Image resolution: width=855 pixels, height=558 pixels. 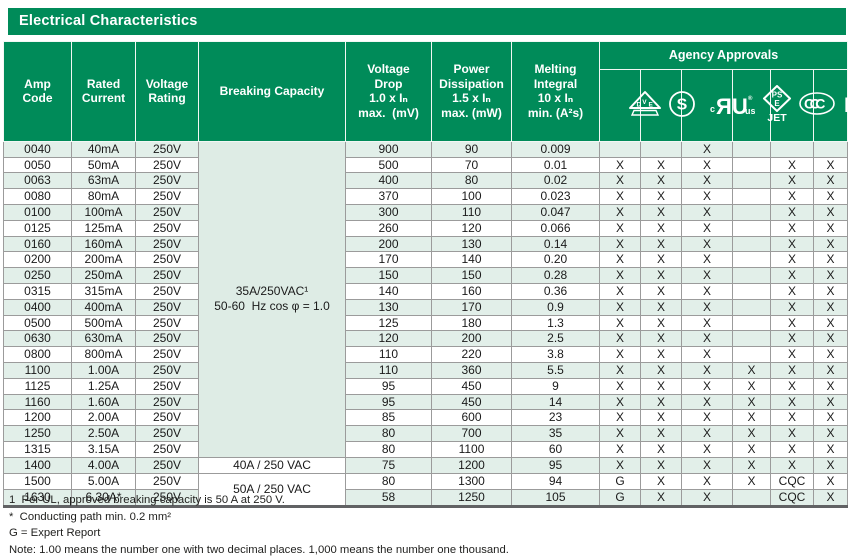 I want to click on power-dissipation-cell: 140, so click(x=472, y=260).